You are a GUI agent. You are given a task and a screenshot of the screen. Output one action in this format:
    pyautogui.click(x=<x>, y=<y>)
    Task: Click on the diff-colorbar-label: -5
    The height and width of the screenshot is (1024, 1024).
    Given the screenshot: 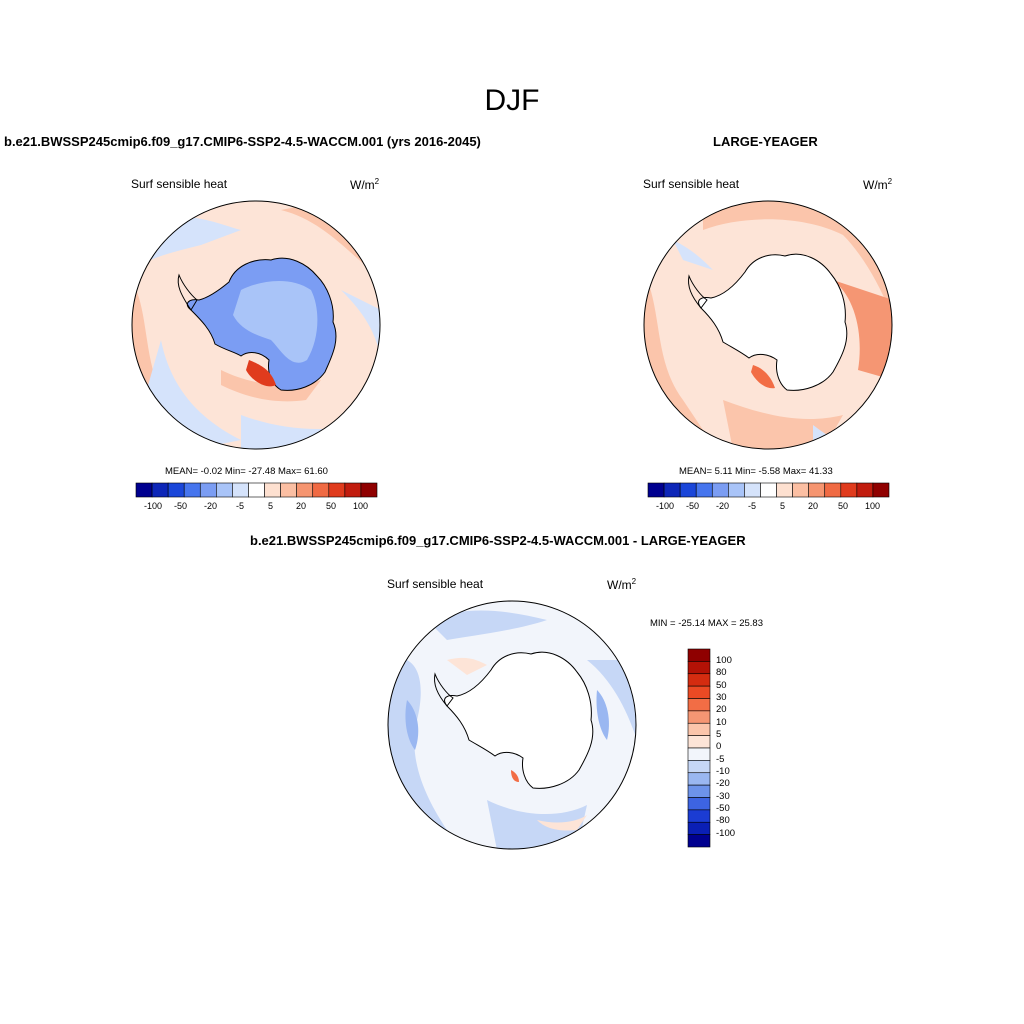 What is the action you would take?
    pyautogui.click(x=720, y=759)
    